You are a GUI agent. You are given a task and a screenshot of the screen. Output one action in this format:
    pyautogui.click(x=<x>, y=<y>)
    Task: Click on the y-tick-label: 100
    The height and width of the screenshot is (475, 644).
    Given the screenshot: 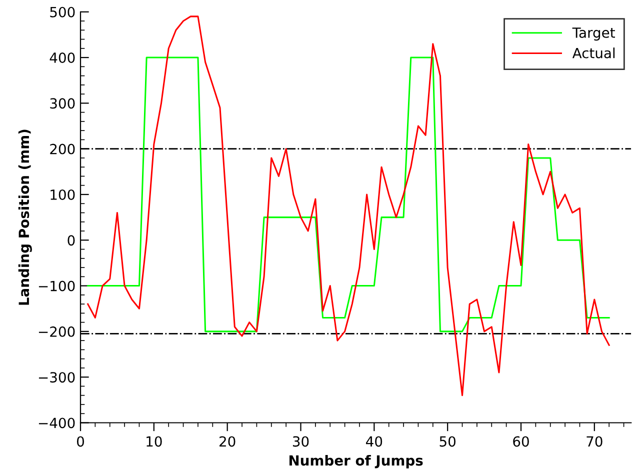 What is the action you would take?
    pyautogui.click(x=62, y=194)
    